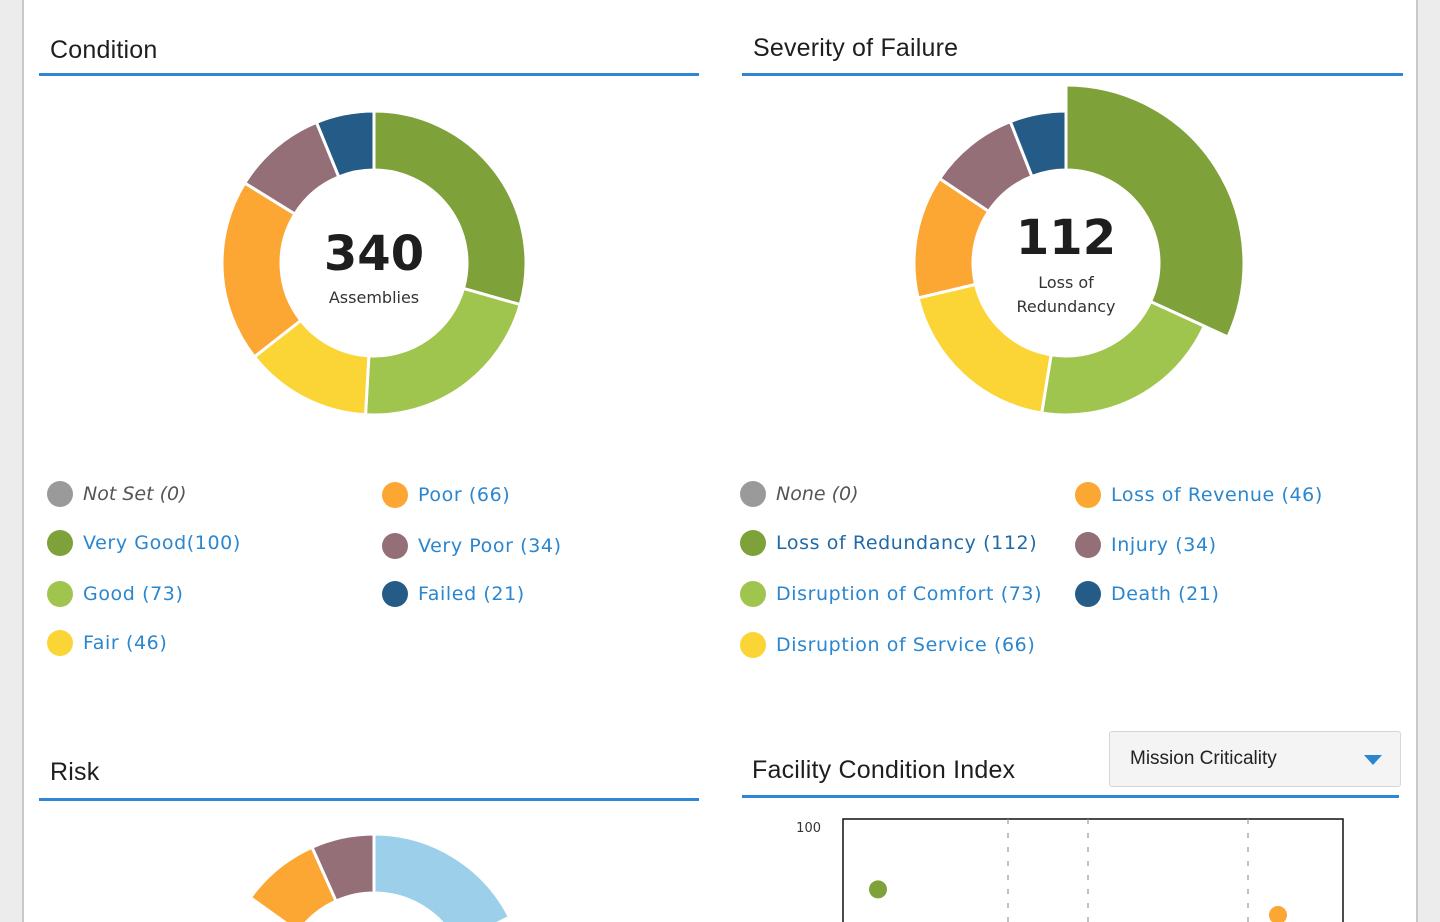 Image resolution: width=1440 pixels, height=922 pixels. I want to click on condition-divider, so click(369, 74).